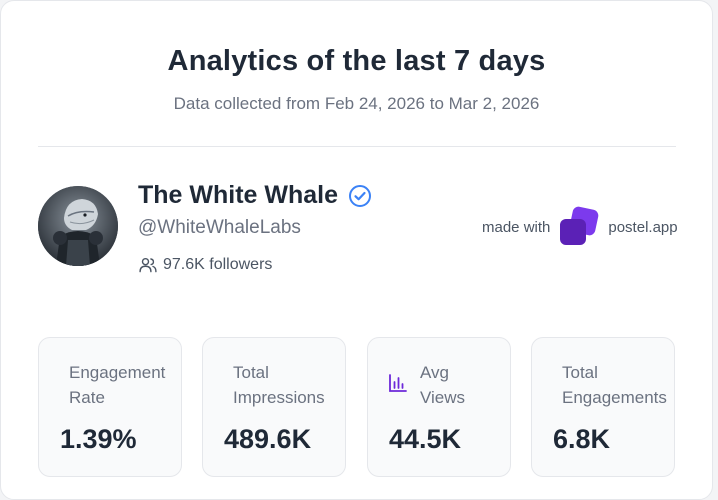  I want to click on made-with-badge: made with postel.app, so click(580, 227).